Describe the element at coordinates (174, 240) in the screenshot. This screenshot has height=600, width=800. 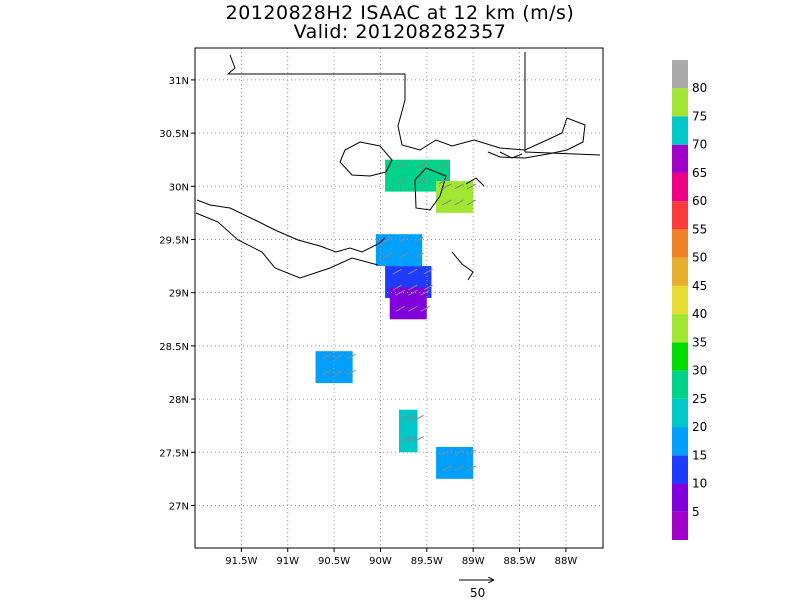
I see `y-tick-label: 29.5N` at that location.